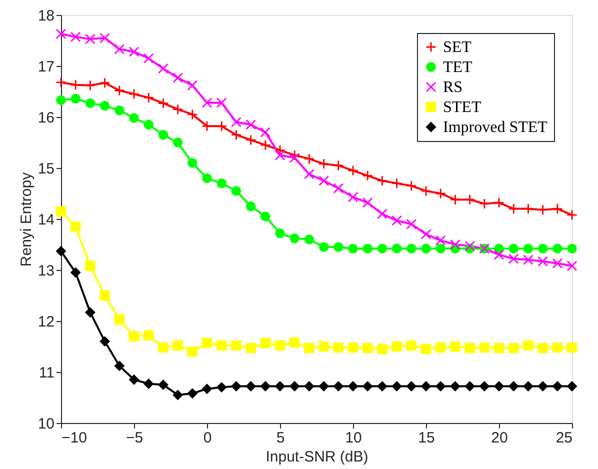  Describe the element at coordinates (457, 47) in the screenshot. I see `legend-label: SET` at that location.